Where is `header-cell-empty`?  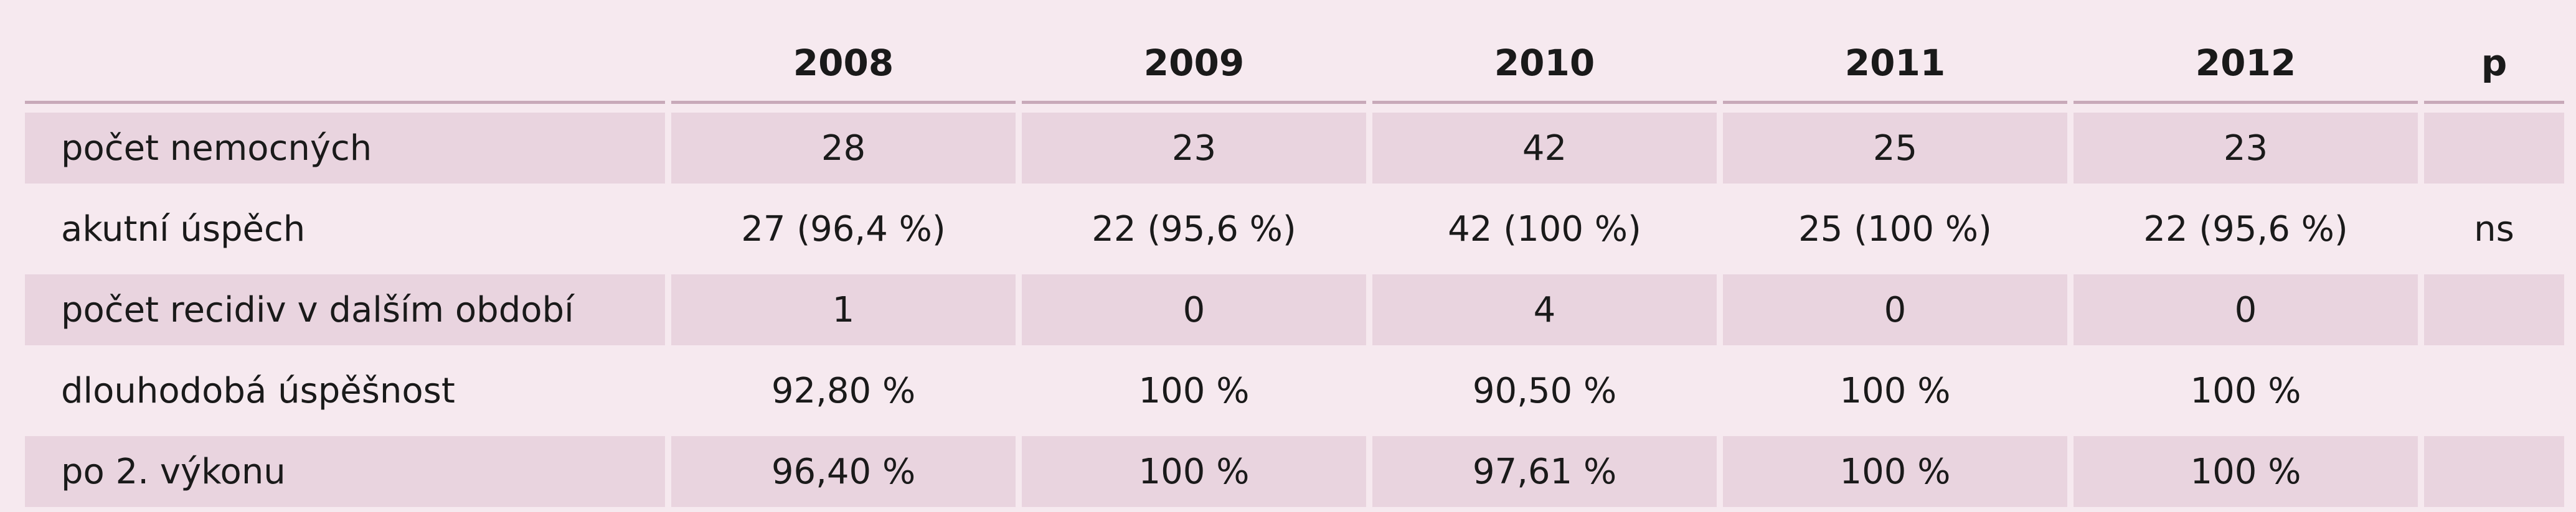 header-cell-empty is located at coordinates (345, 64).